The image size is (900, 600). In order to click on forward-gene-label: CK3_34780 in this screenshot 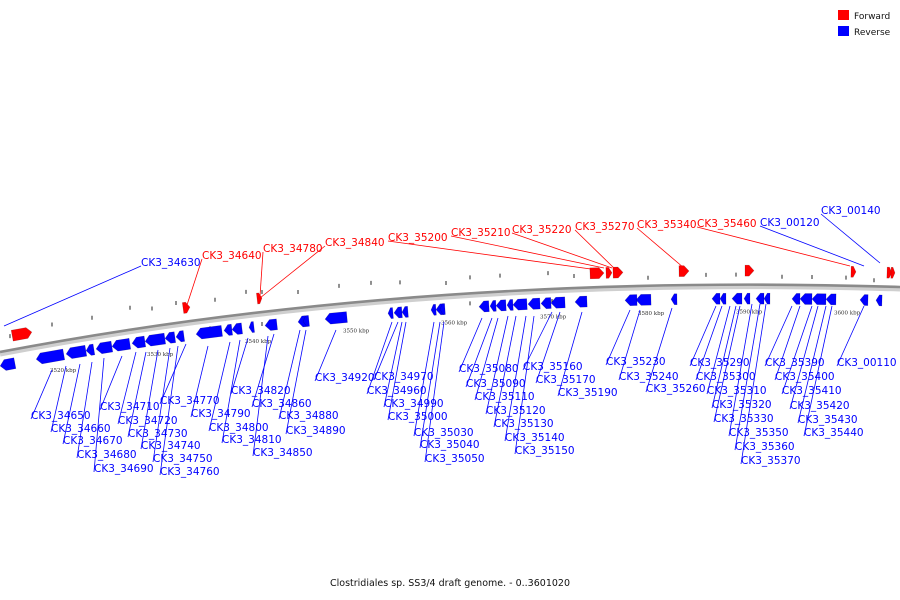, I will do `click(293, 249)`.